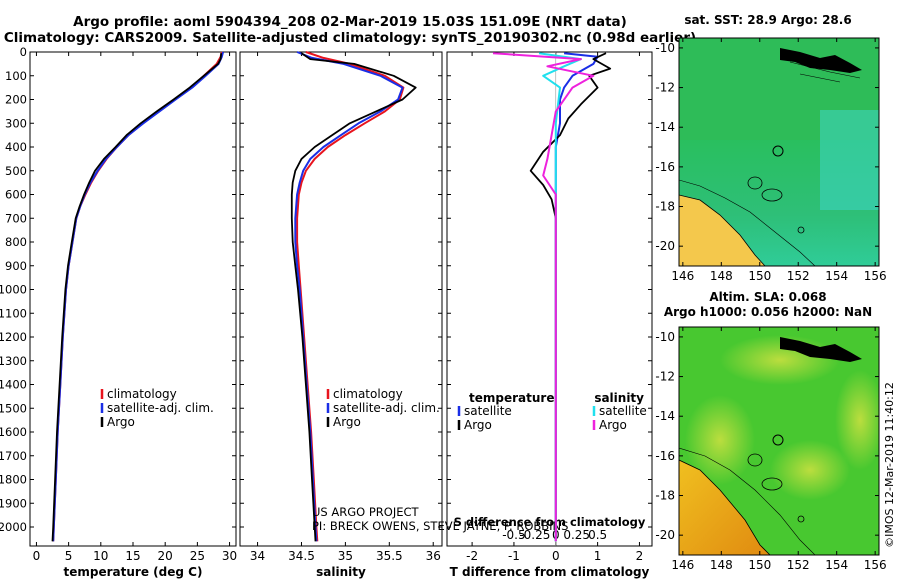 Image resolution: width=900 pixels, height=584 pixels. Describe the element at coordinates (433, 556) in the screenshot. I see `x-tick-label: 36` at that location.